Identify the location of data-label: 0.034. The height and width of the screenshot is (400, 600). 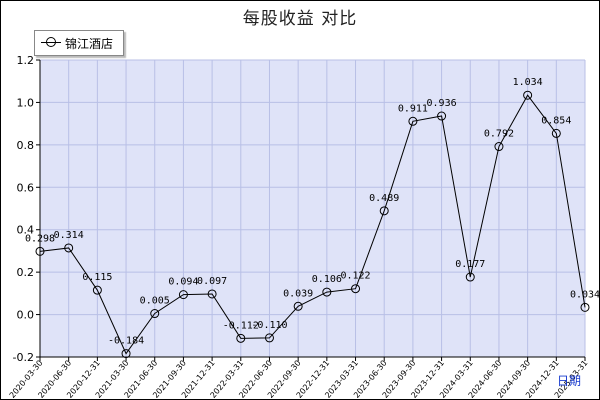
(585, 294).